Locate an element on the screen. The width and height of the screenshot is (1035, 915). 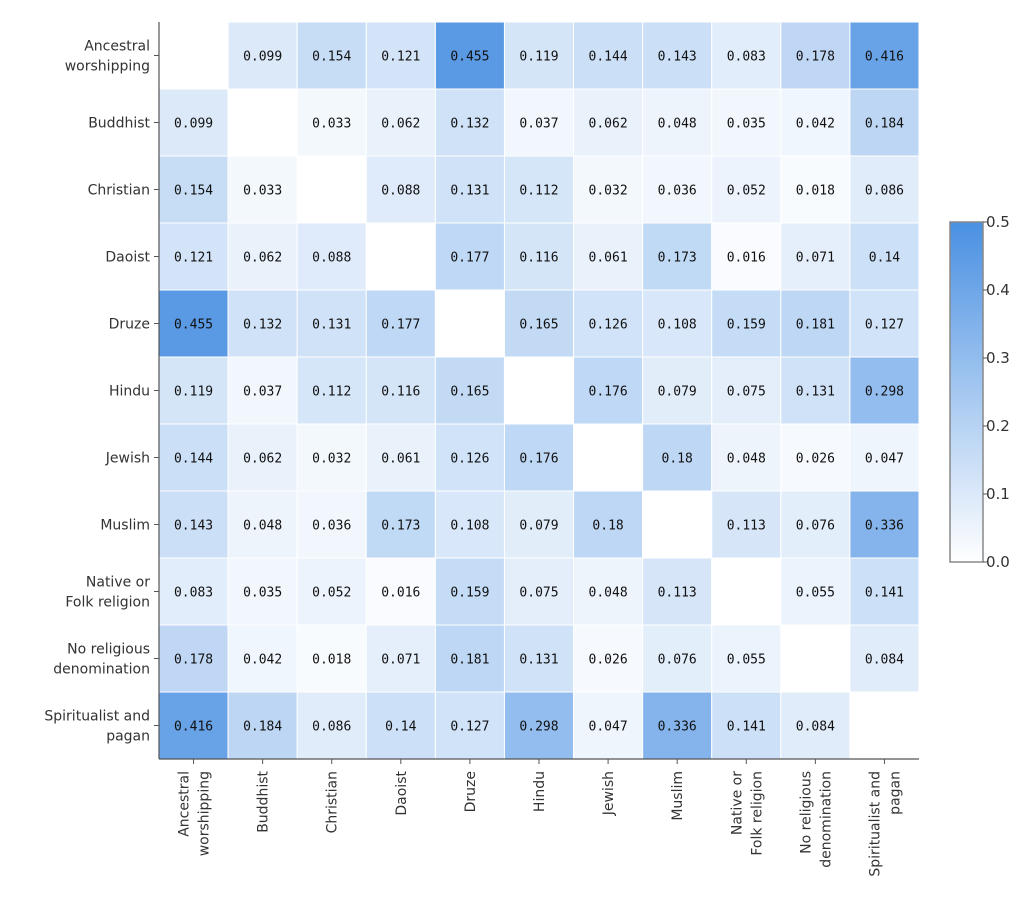
cell-value-label: 0.14 is located at coordinates (884, 258).